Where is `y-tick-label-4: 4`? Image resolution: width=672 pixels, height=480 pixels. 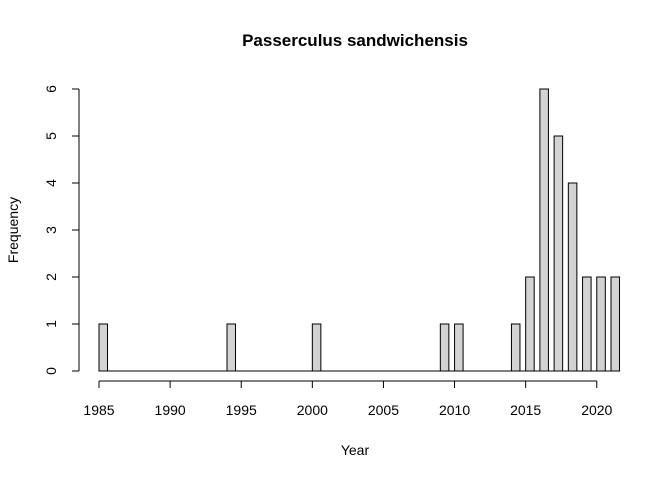
y-tick-label-4: 4 is located at coordinates (51, 183).